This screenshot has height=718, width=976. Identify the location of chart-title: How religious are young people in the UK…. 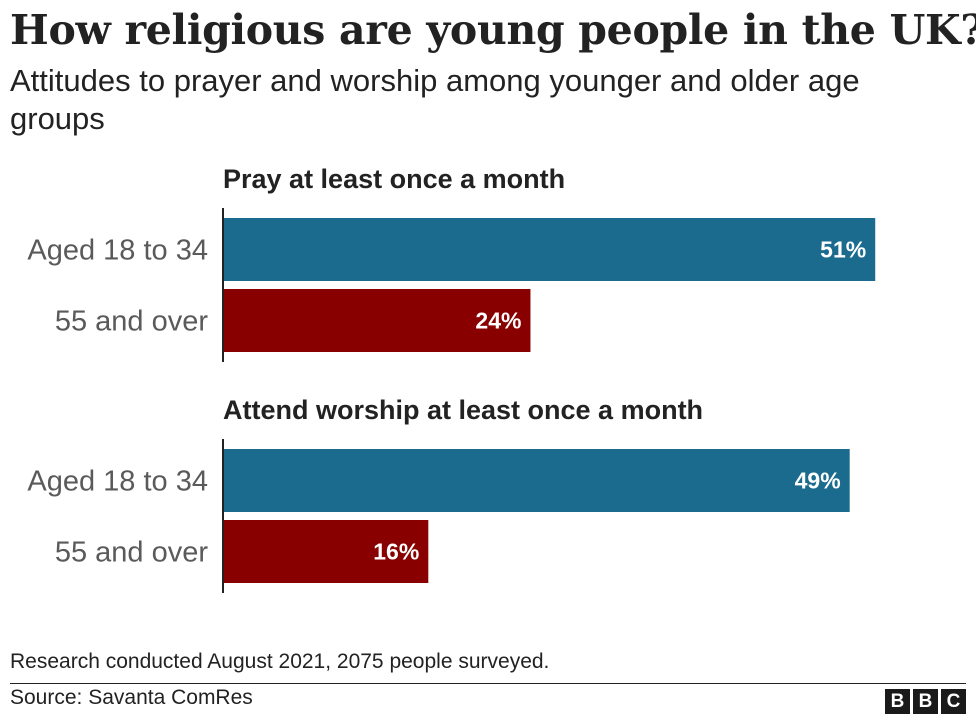
(493, 30).